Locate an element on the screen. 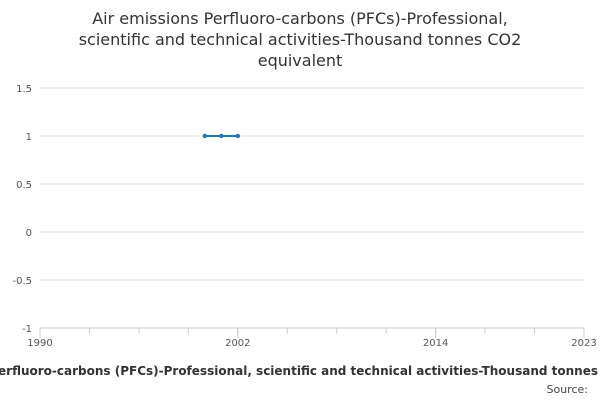  x-axis: 1990 2002 2014 2023 is located at coordinates (312, 338).